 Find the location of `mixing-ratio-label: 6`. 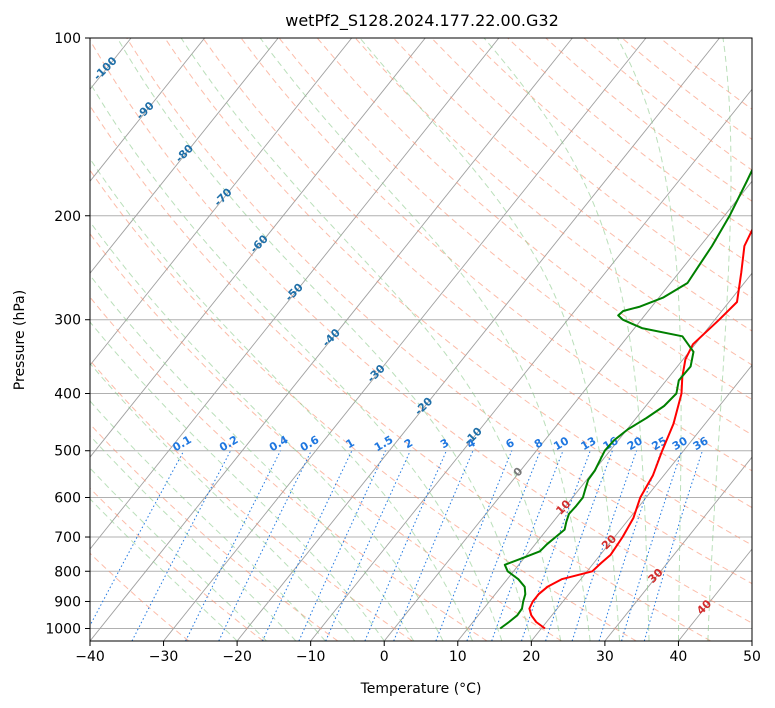

mixing-ratio-label: 6 is located at coordinates (509, 443).